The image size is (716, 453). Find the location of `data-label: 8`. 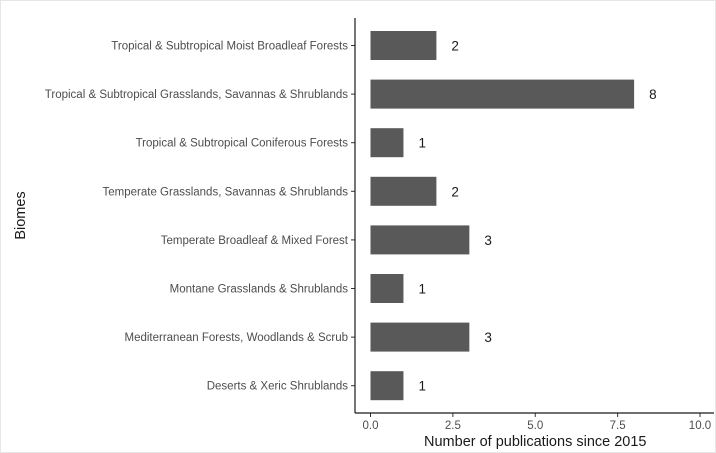

data-label: 8 is located at coordinates (653, 94).